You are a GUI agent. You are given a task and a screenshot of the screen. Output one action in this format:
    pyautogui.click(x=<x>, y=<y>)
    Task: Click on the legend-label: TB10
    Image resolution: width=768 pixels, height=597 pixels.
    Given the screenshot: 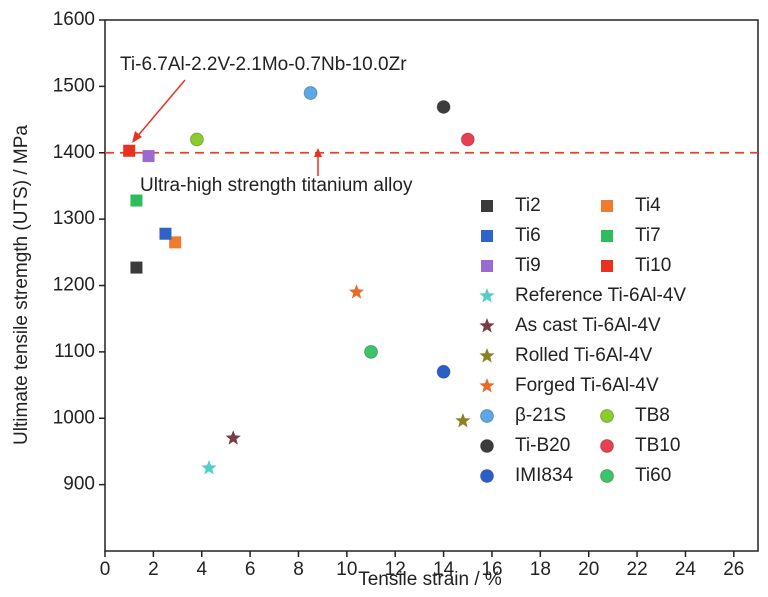 What is the action you would take?
    pyautogui.click(x=657, y=445)
    